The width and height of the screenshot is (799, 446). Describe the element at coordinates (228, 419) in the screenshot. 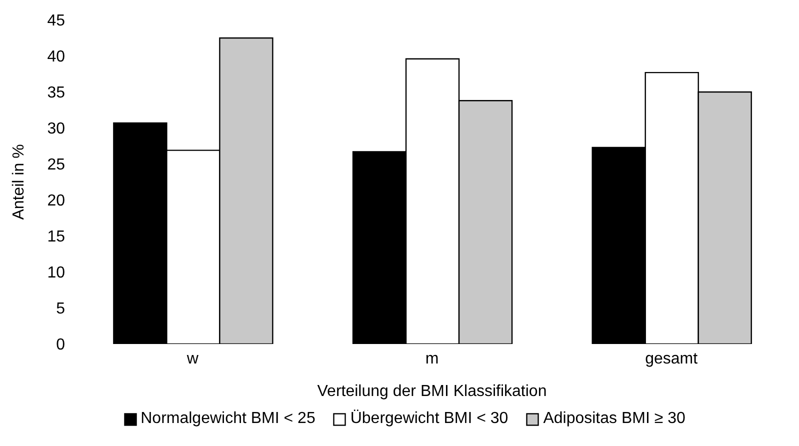

I see `legend-label: Normalgewicht BMI < 25` at that location.